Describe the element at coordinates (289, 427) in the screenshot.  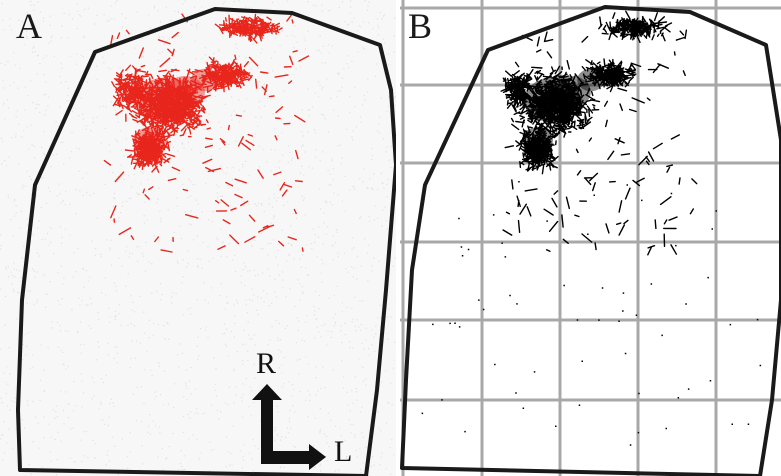
I see `orientation-arrow-icon` at that location.